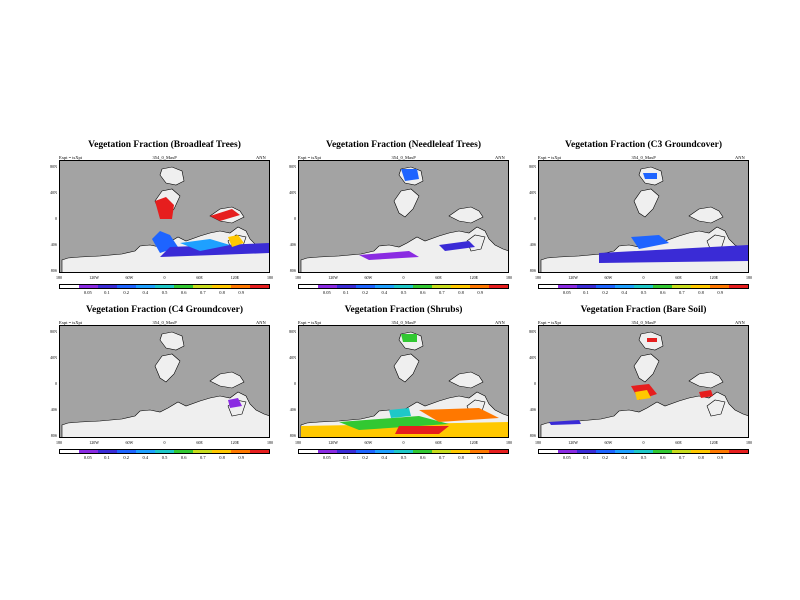  Describe the element at coordinates (403, 145) in the screenshot. I see `panel-title: Vegetation Fraction (Needleleaf Trees)` at that location.